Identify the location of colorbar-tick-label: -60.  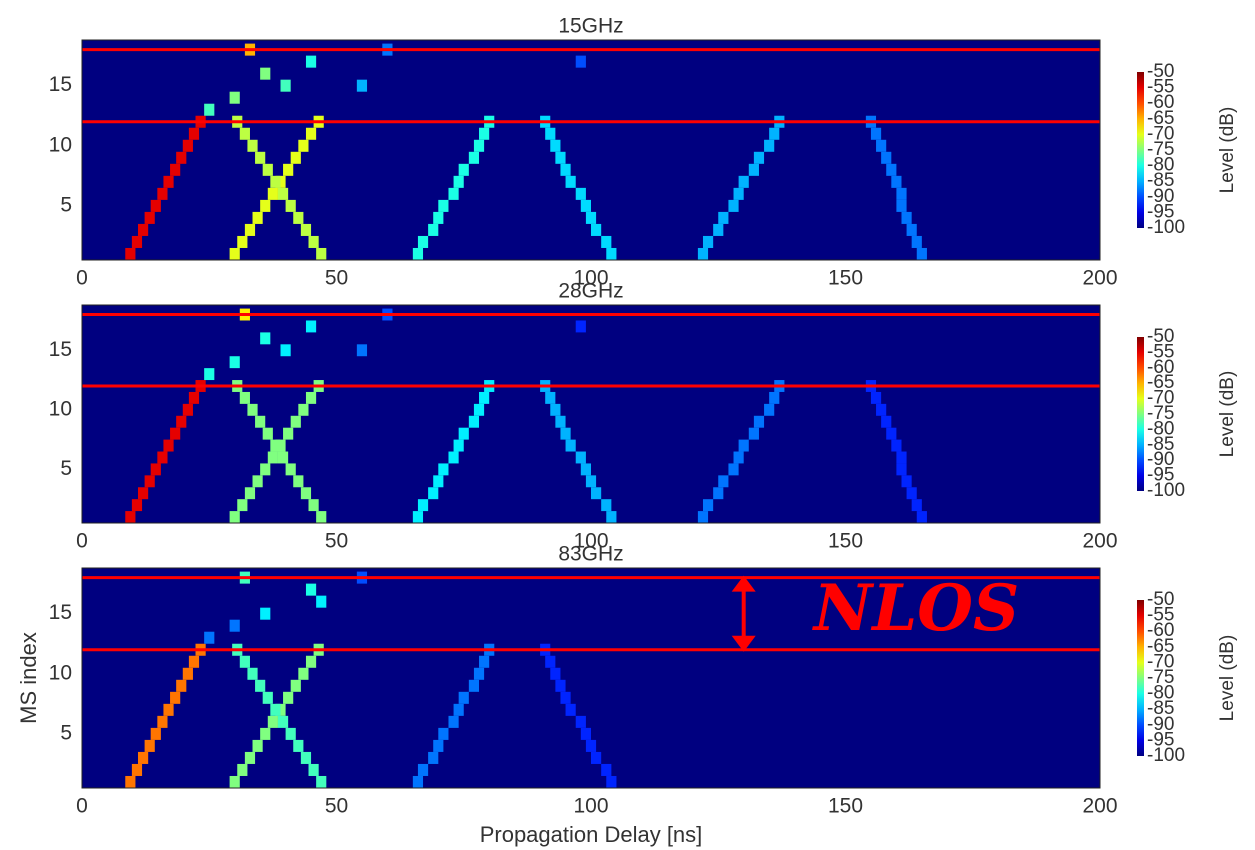
(1160, 102).